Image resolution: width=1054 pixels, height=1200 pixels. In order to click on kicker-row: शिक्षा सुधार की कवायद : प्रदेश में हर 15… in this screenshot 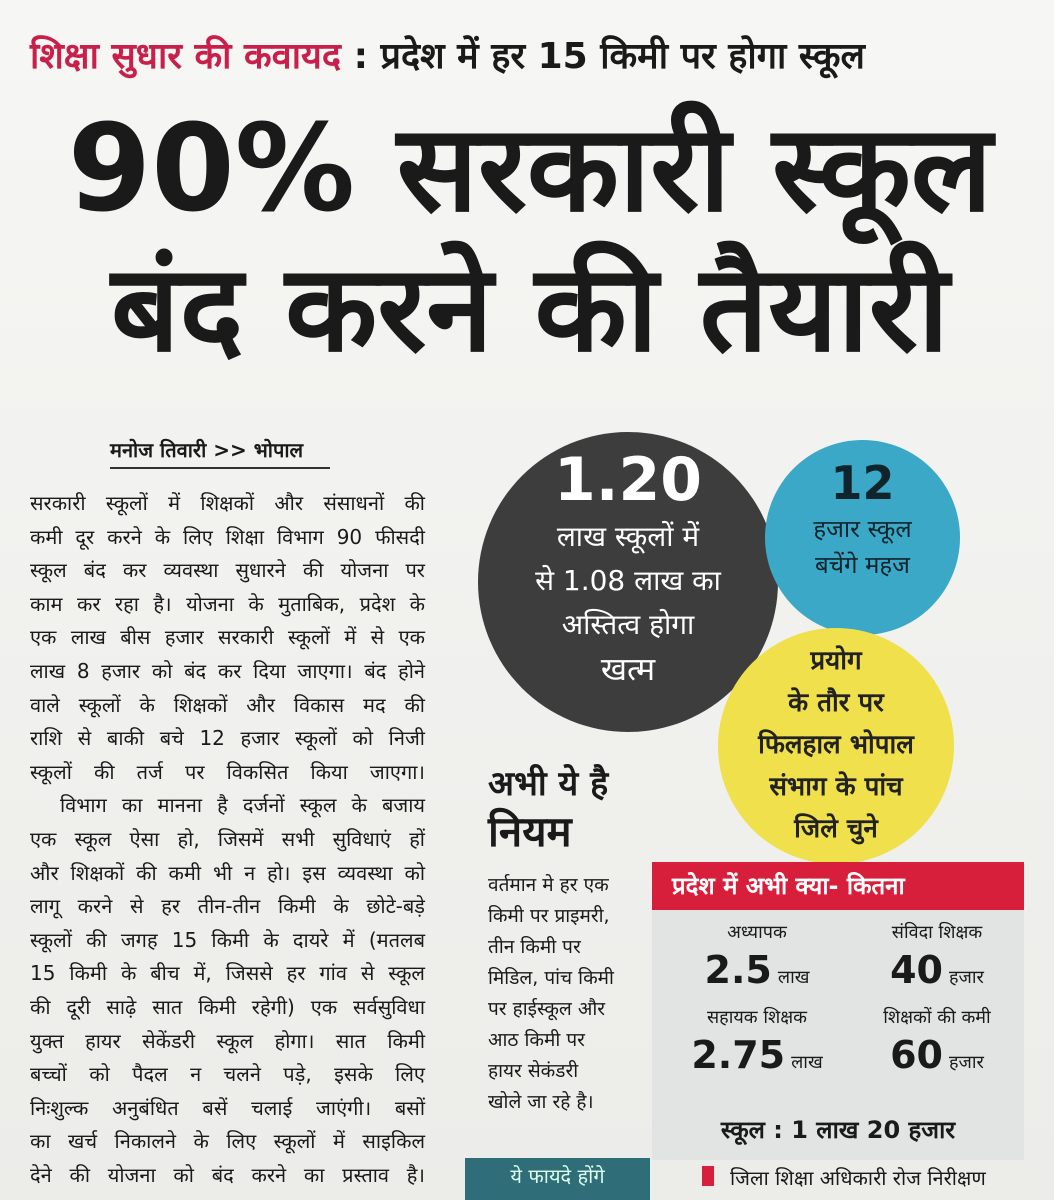, I will do `click(447, 54)`.